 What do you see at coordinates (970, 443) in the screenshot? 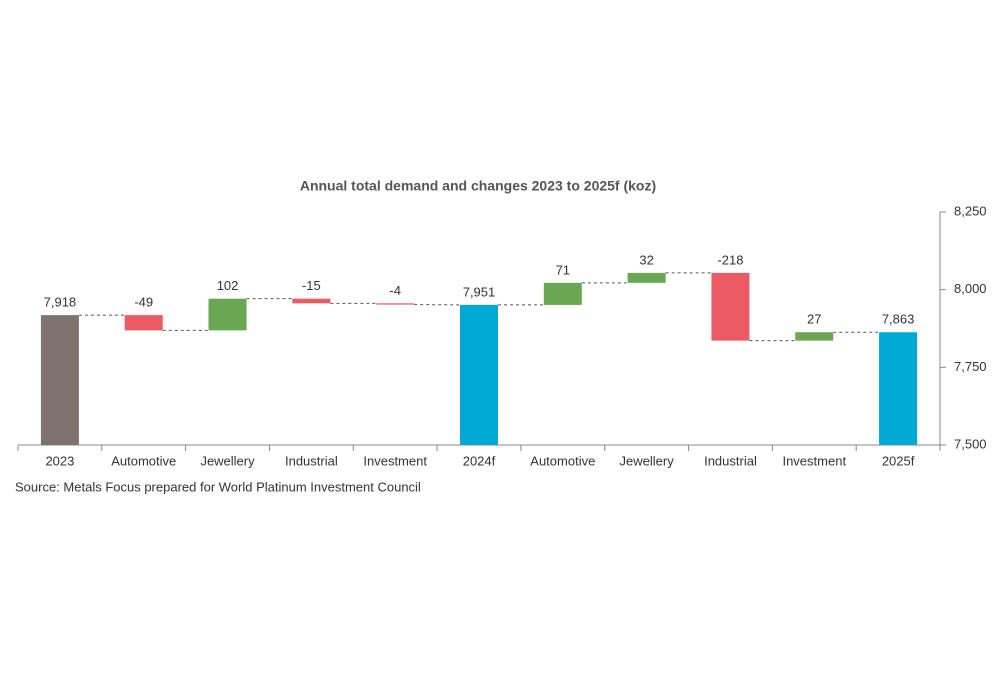
I see `y-tick-label: 7,500` at bounding box center [970, 443].